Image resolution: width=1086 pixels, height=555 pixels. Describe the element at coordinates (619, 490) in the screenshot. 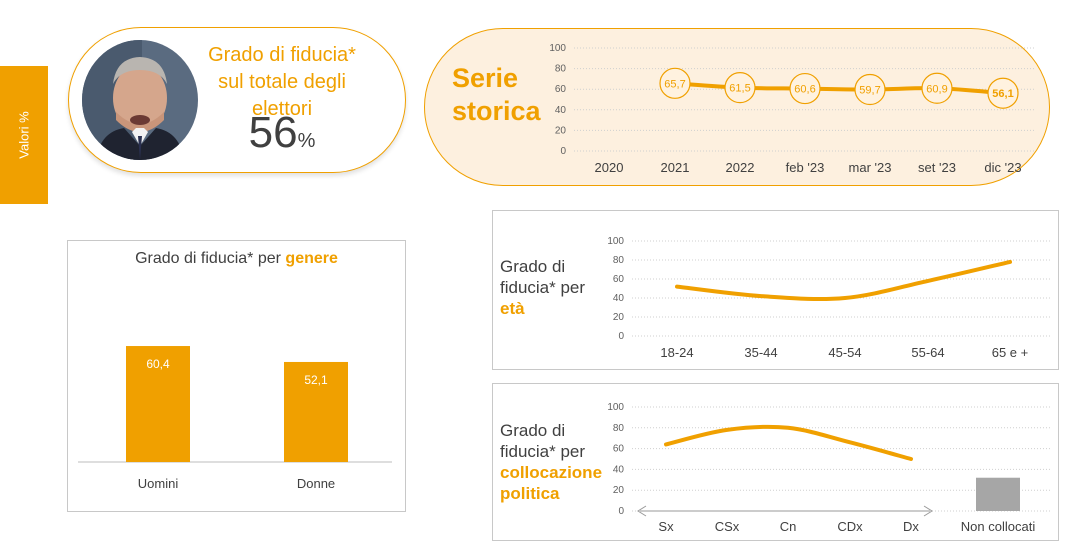

I see `politica-ytick-label: 20` at that location.